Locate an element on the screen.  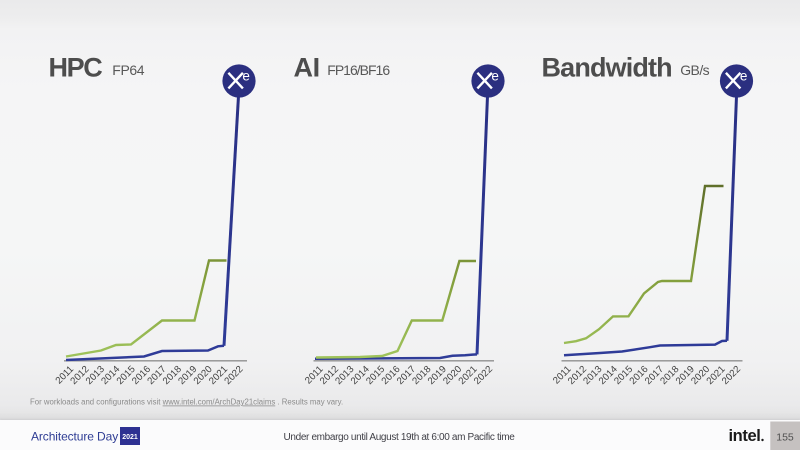
svg-text: Architecture Day is located at coordinates (74, 436).